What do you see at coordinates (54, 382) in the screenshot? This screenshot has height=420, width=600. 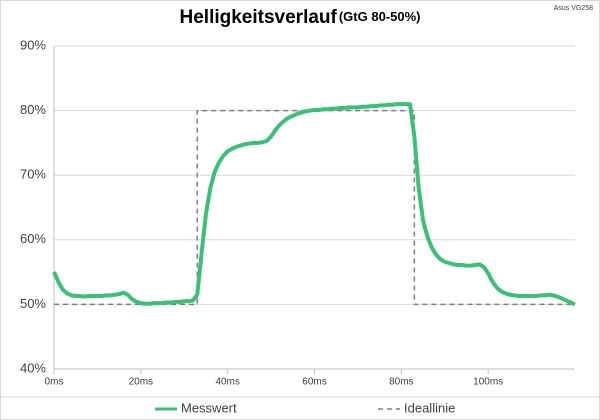 I see `x-tick-label: 0ms` at bounding box center [54, 382].